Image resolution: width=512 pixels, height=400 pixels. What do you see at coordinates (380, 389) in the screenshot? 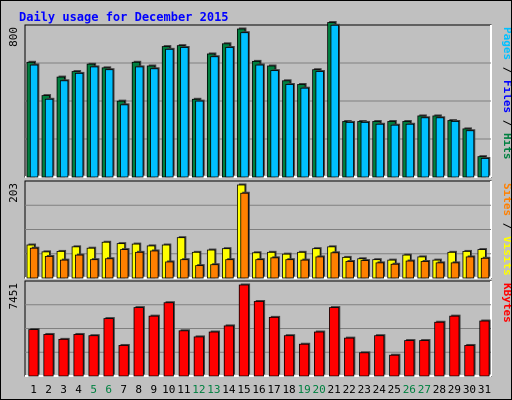
I see `x-tick-label-24: 24` at bounding box center [380, 389].